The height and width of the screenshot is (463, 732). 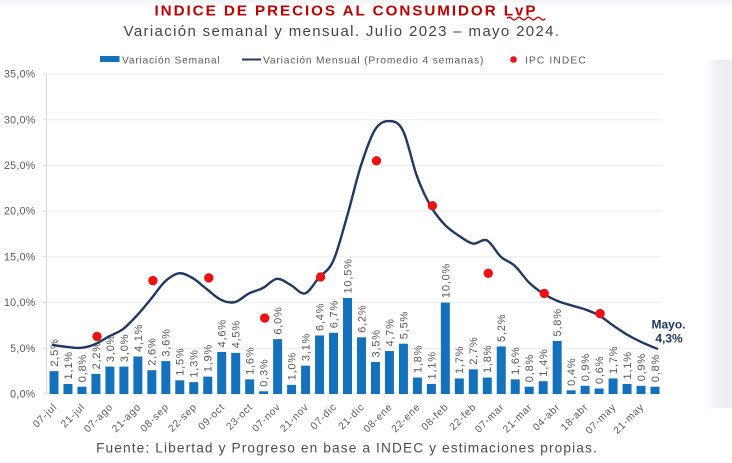 What do you see at coordinates (544, 362) in the screenshot?
I see `svg-text: 1,4%` at bounding box center [544, 362].